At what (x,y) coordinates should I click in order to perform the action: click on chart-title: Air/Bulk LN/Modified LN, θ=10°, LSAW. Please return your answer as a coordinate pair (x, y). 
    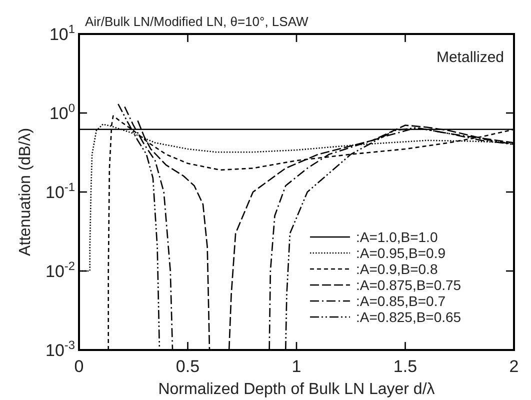
    Looking at the image, I should click on (197, 21).